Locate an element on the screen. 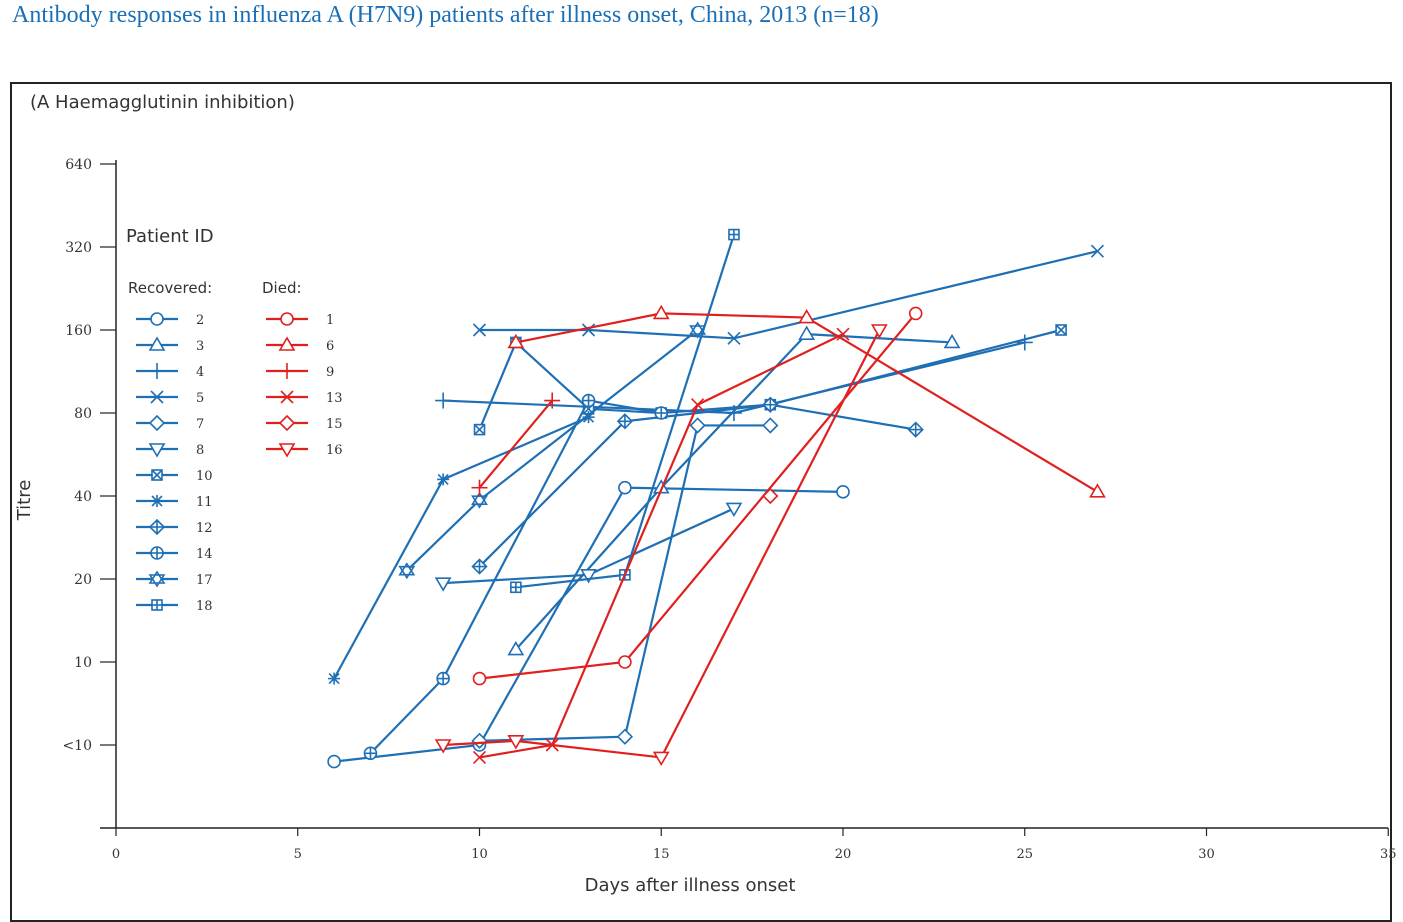  legend-recovered-heading: Recovered: is located at coordinates (170, 288).